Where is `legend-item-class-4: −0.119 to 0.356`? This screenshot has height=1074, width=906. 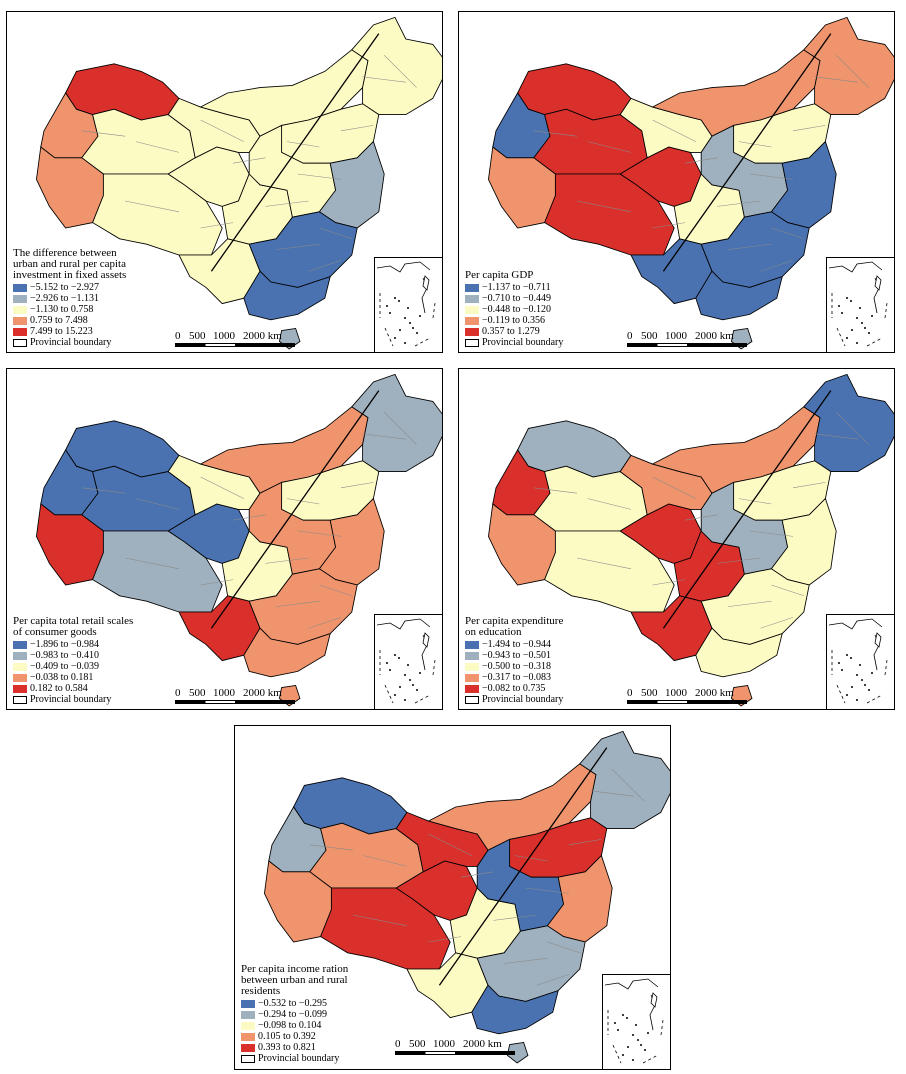 legend-item-class-4: −0.119 to 0.356 is located at coordinates (514, 320).